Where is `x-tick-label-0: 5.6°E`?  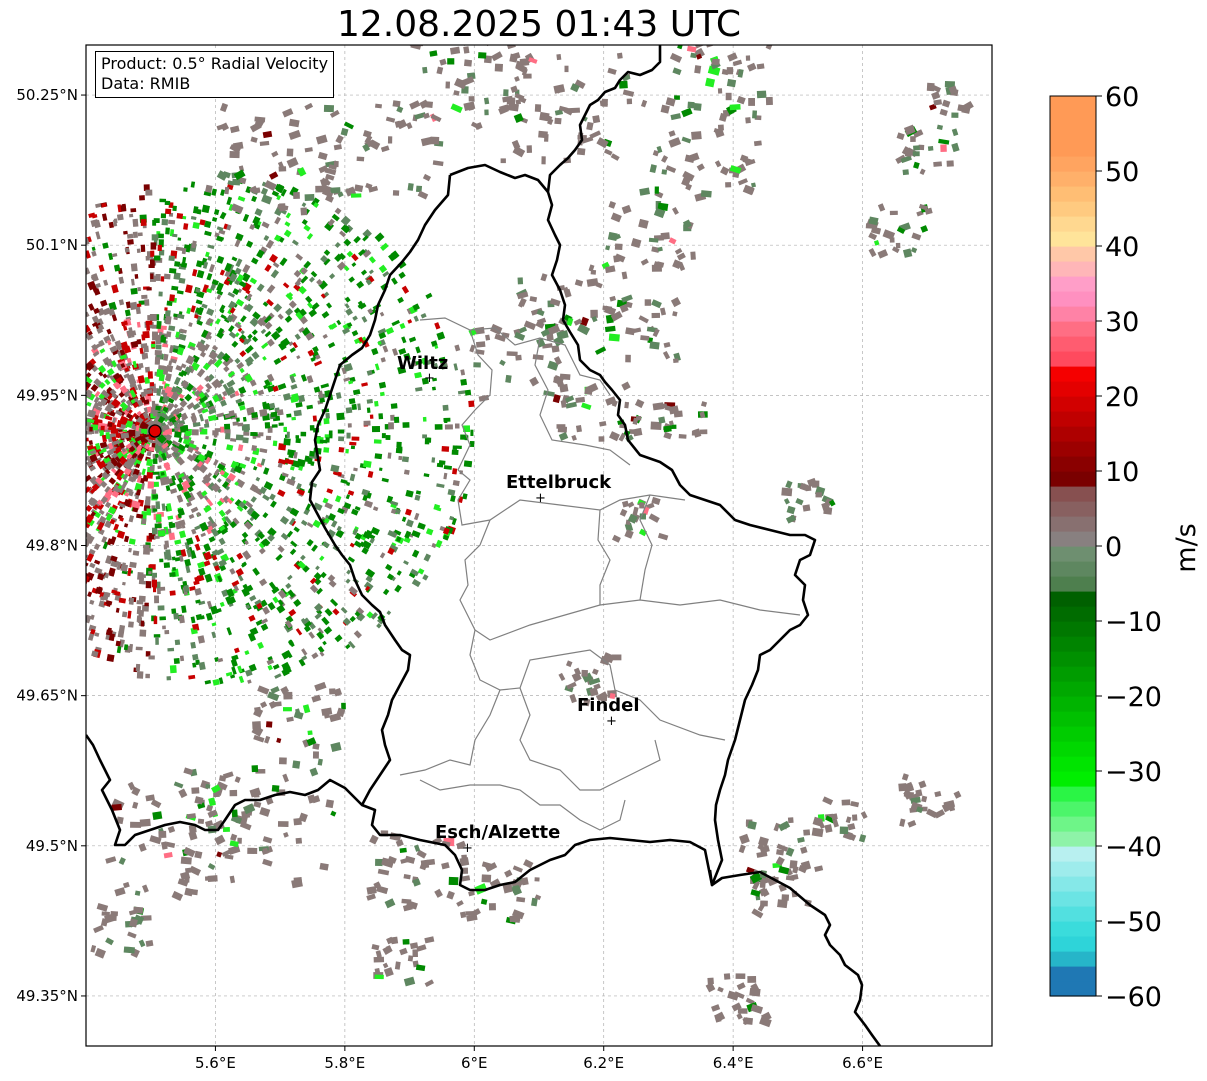 x-tick-label-0: 5.6°E is located at coordinates (215, 1063).